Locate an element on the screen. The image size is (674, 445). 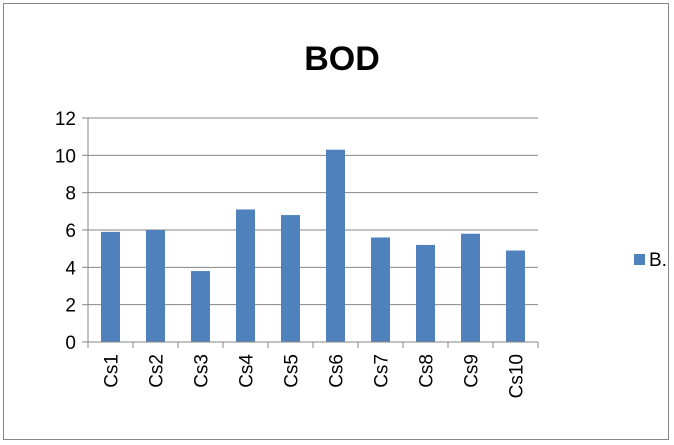
bar-cs4 is located at coordinates (245, 275).